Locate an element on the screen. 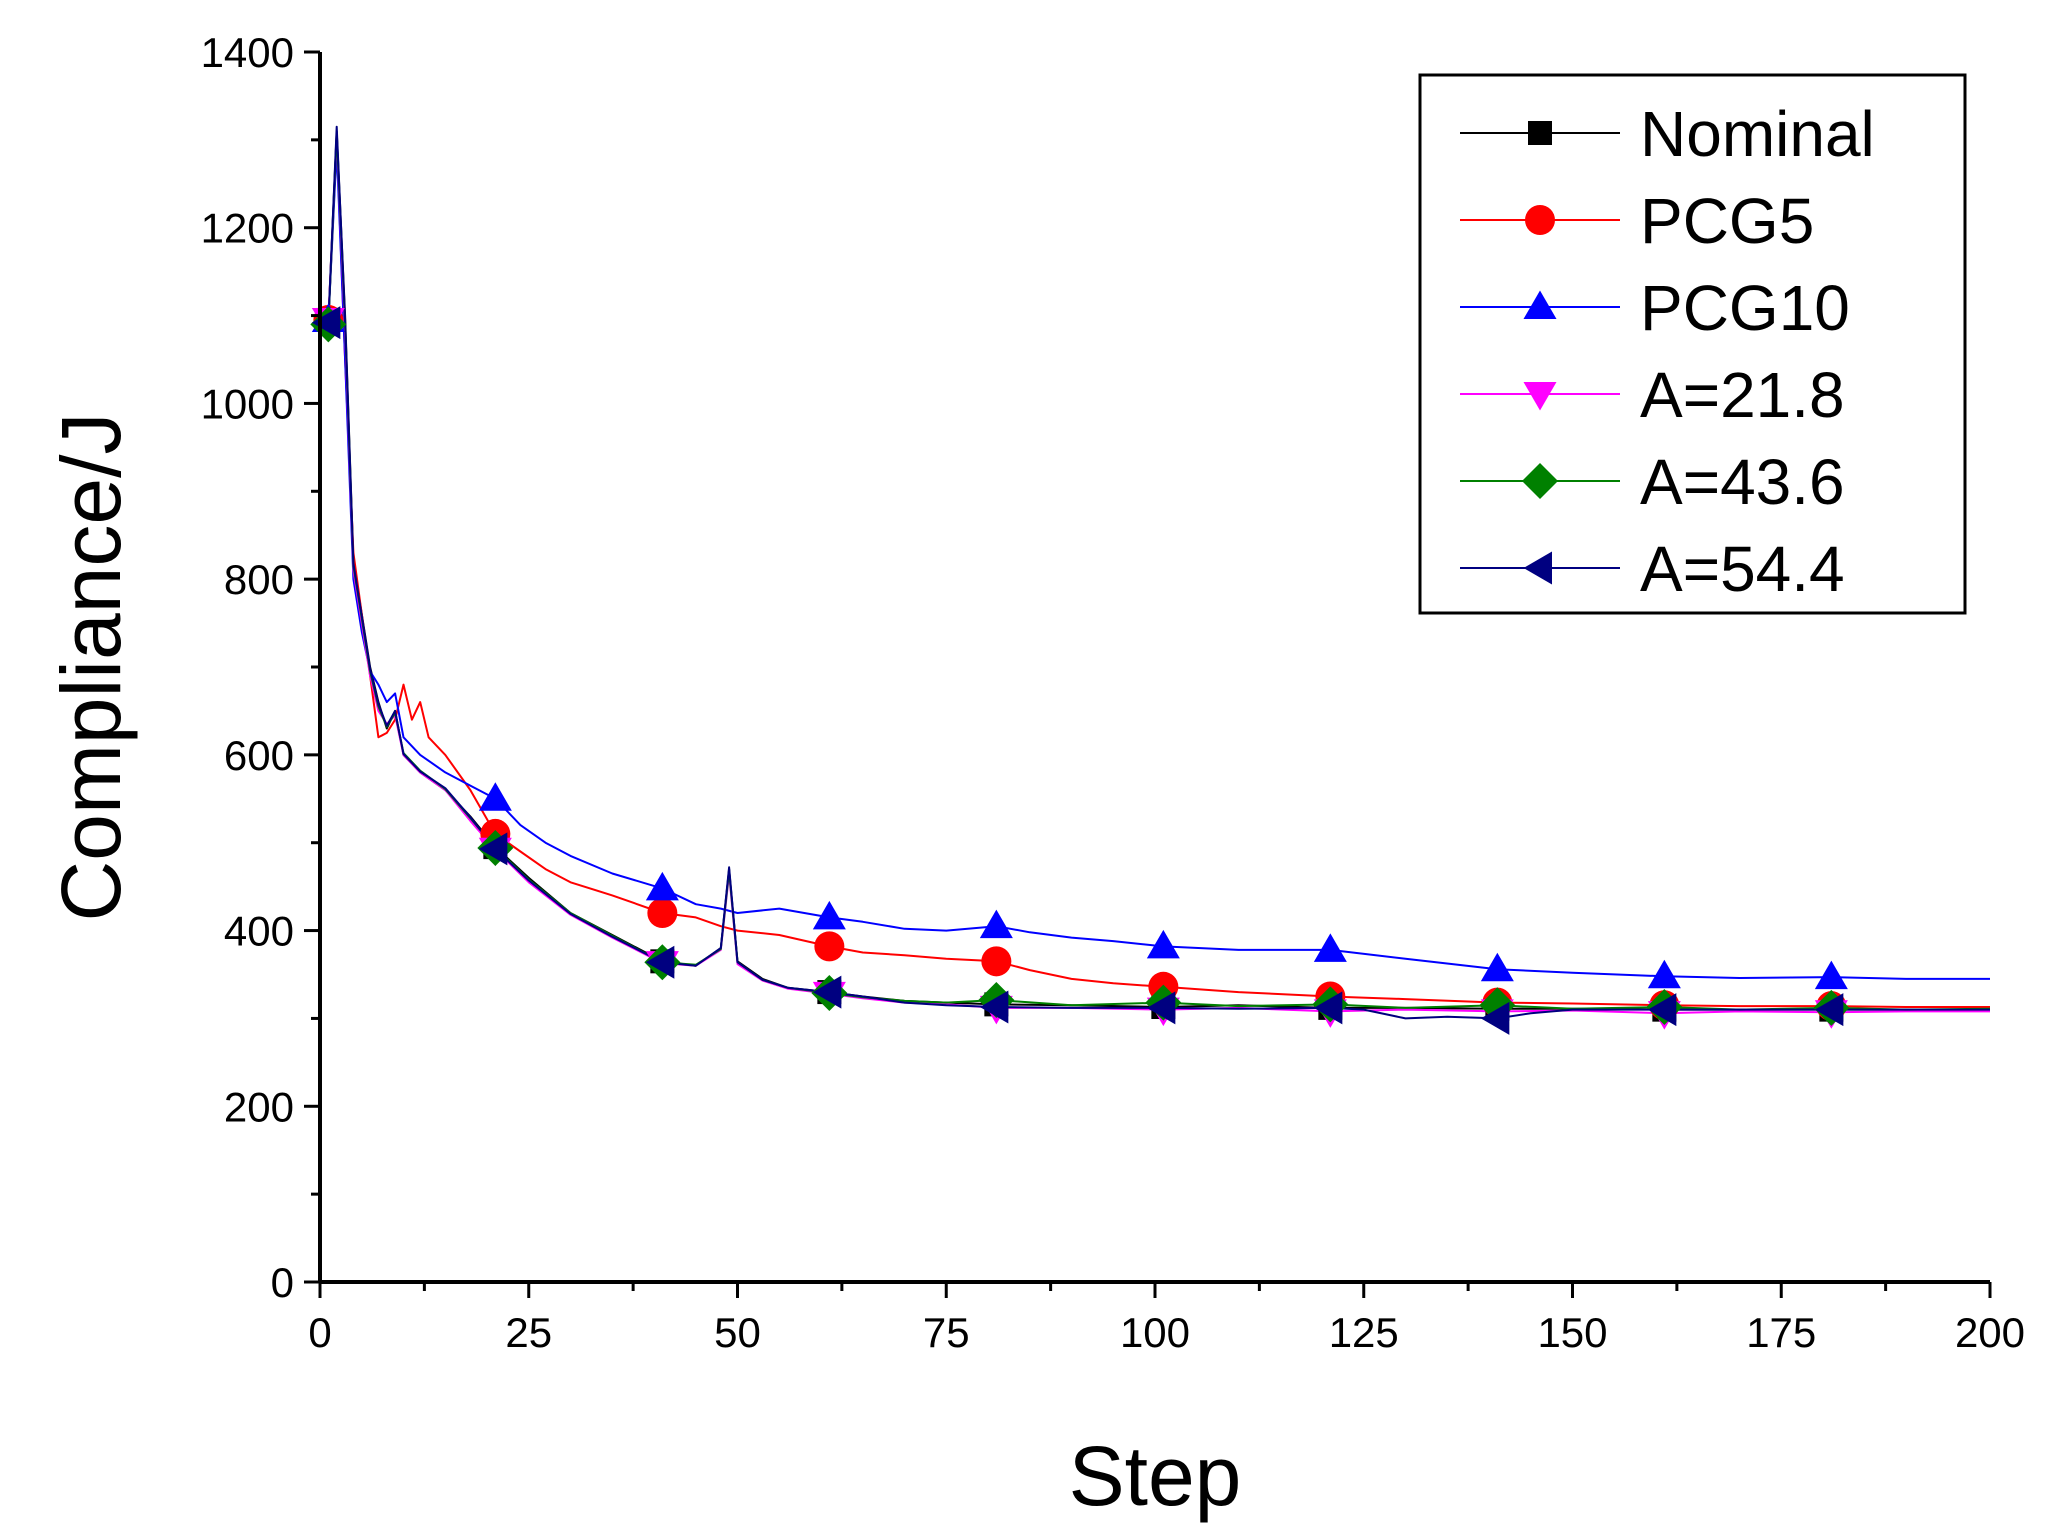  x-tick-label: 0 is located at coordinates (319, 1332).